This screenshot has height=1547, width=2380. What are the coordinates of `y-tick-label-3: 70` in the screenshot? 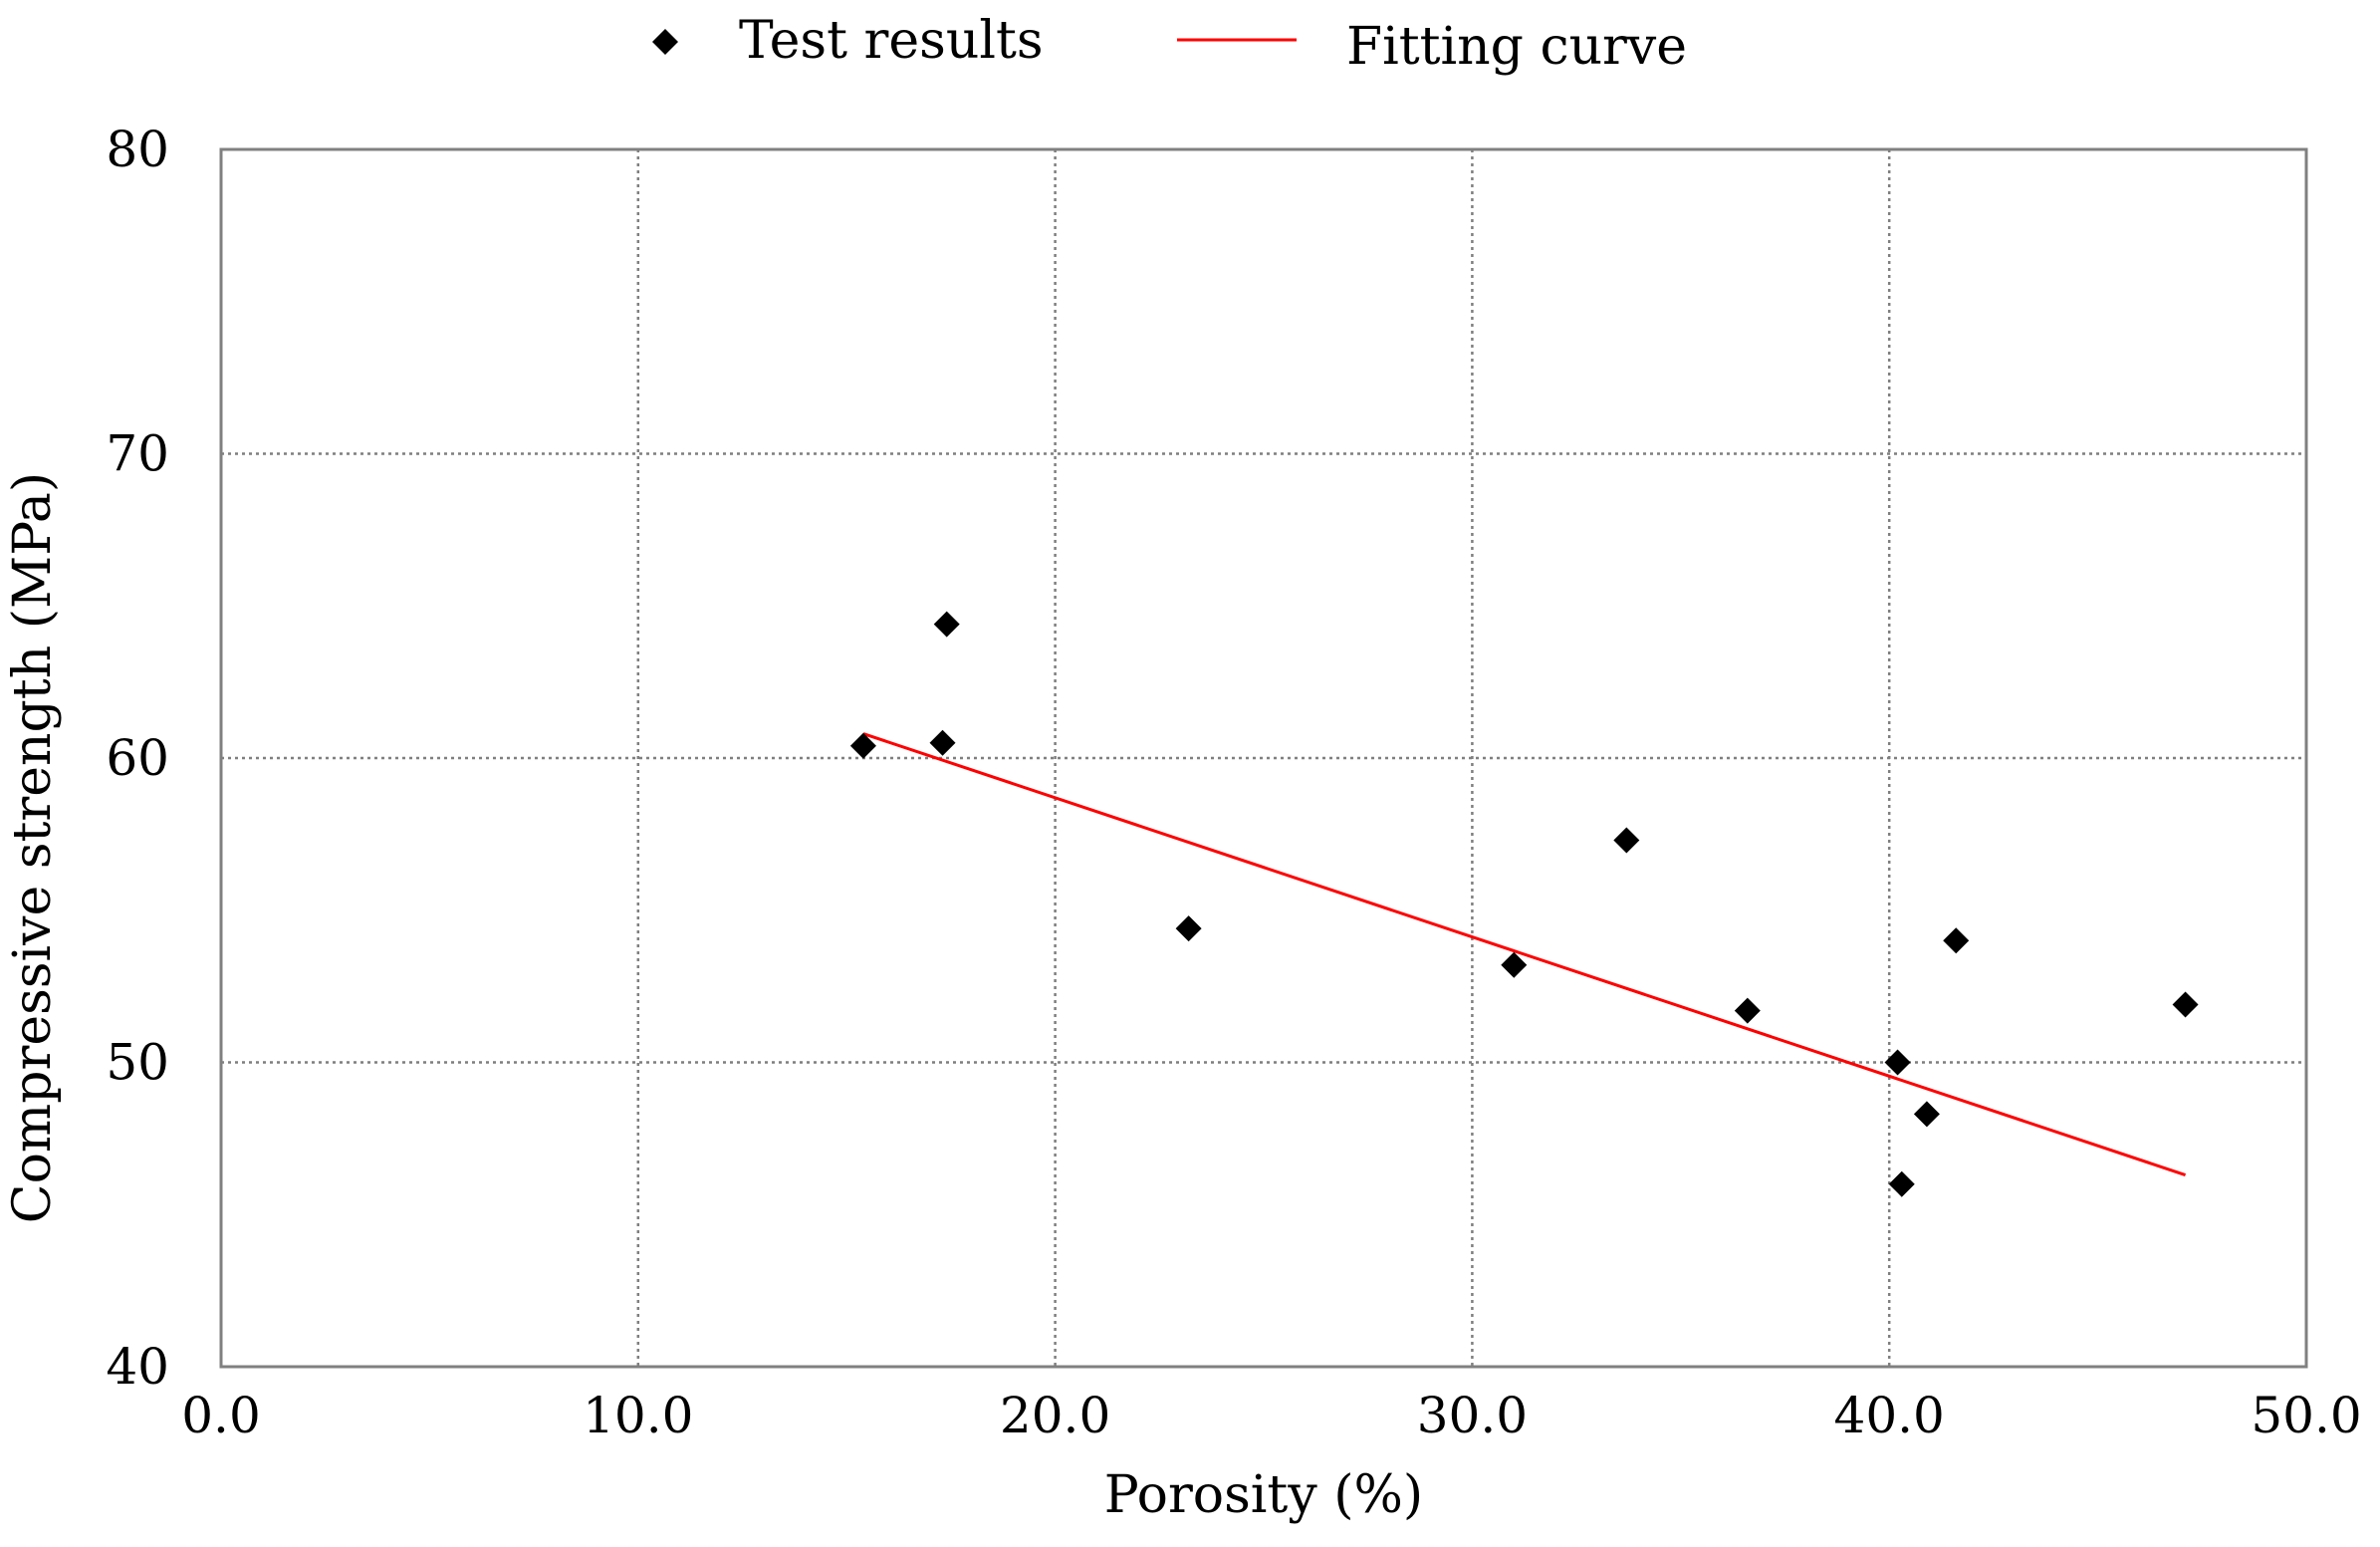 It's located at (137, 454).